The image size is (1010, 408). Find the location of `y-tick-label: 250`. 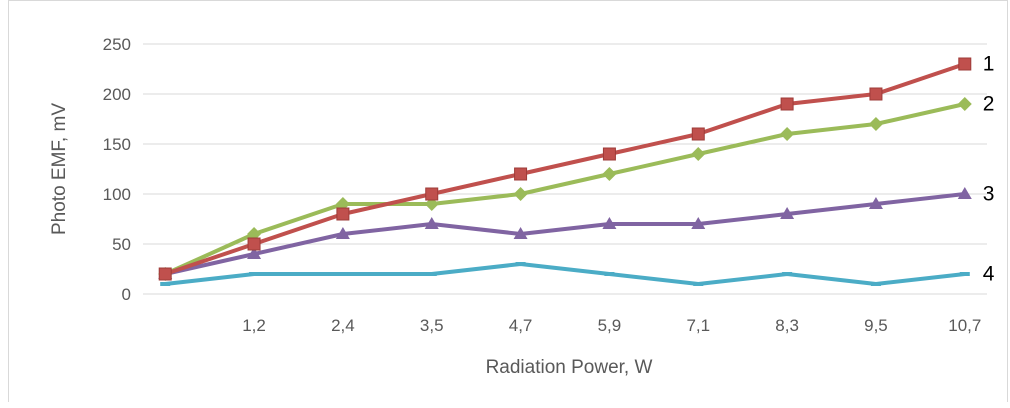

y-tick-label: 250 is located at coordinates (117, 44).